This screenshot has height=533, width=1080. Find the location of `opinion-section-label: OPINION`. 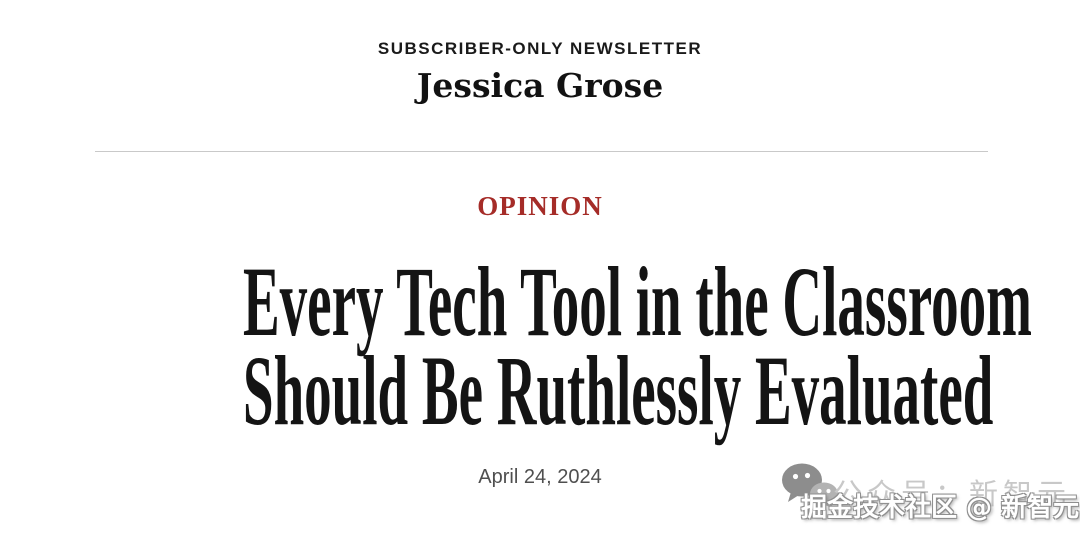

opinion-section-label: OPINION is located at coordinates (540, 206).